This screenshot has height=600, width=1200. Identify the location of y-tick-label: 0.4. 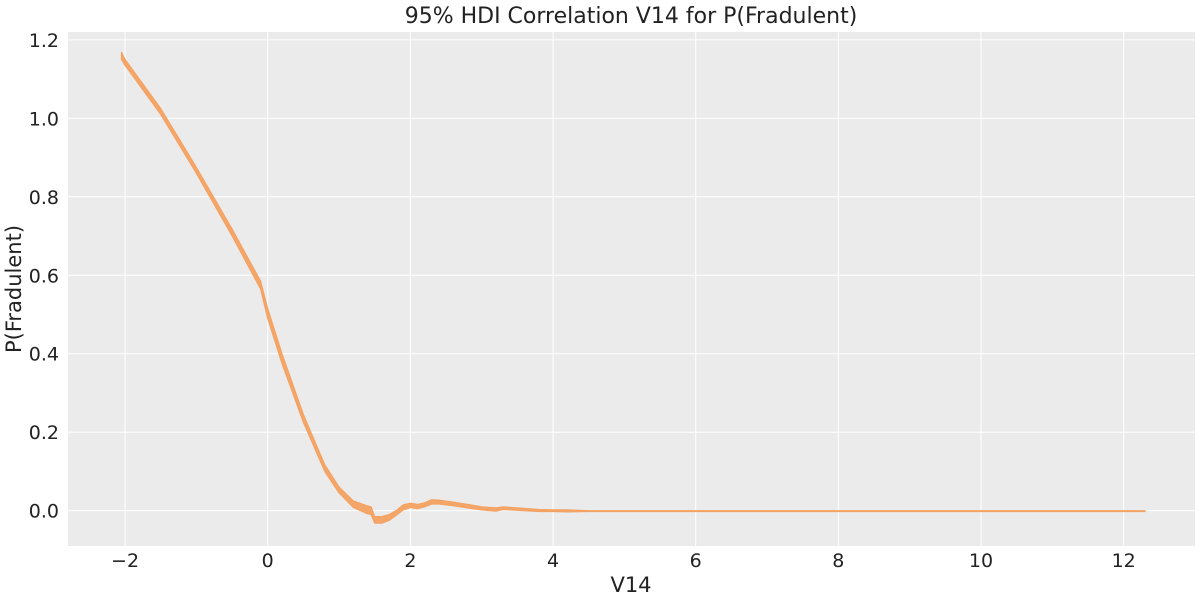
(44, 355).